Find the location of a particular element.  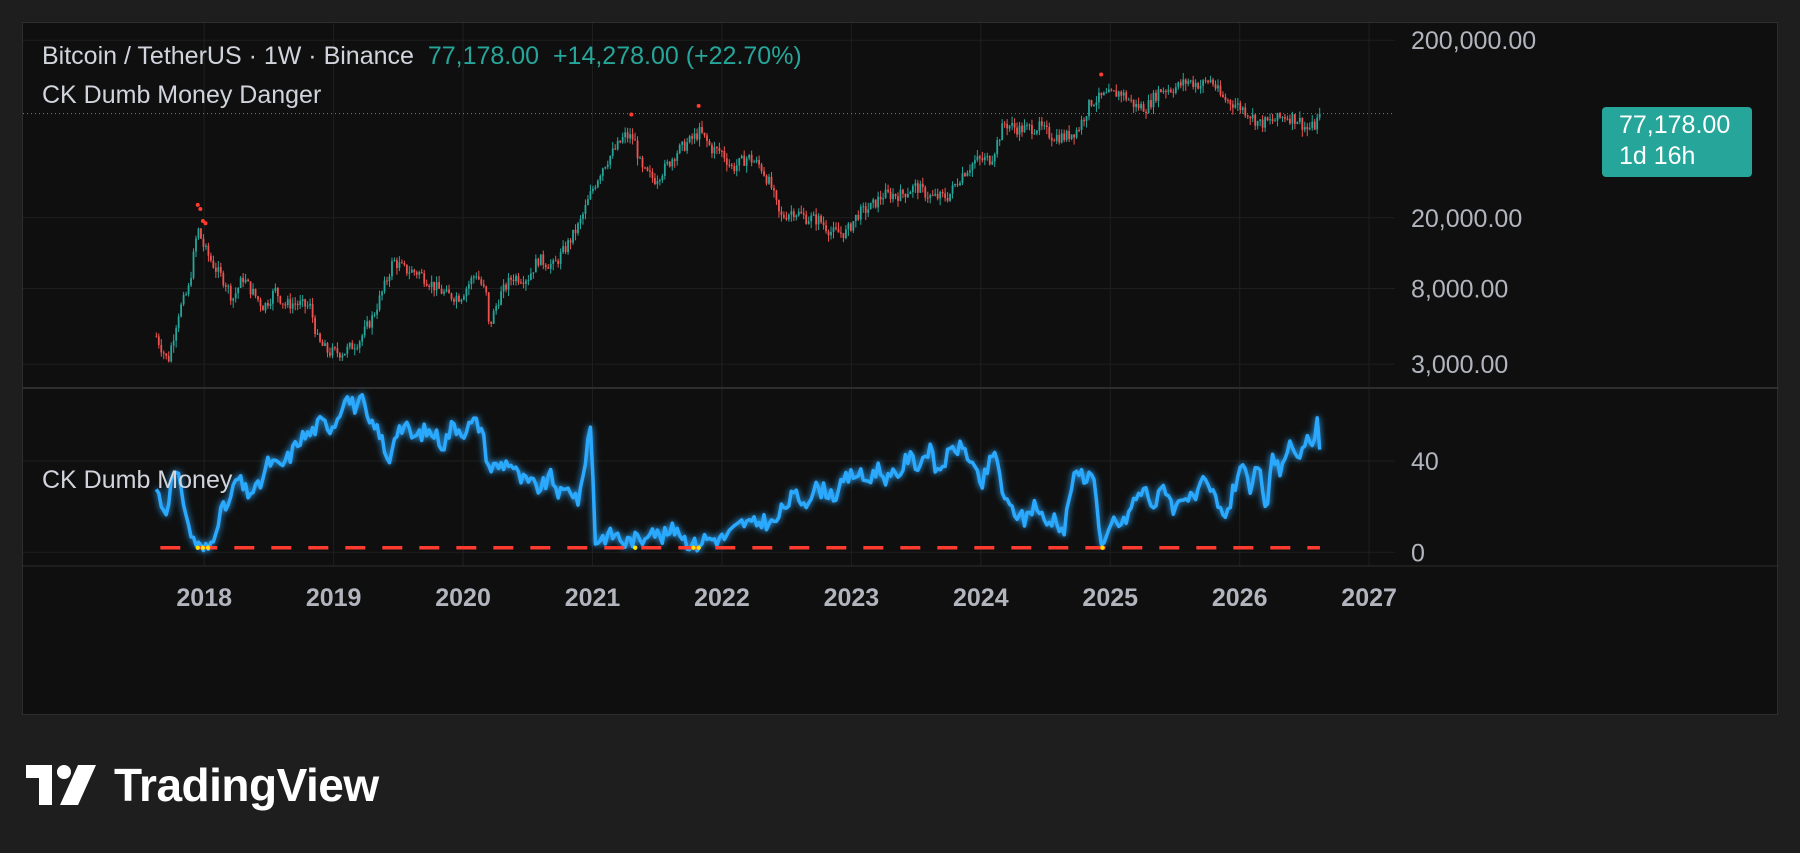

time-axis-label: 2026 is located at coordinates (1240, 598).